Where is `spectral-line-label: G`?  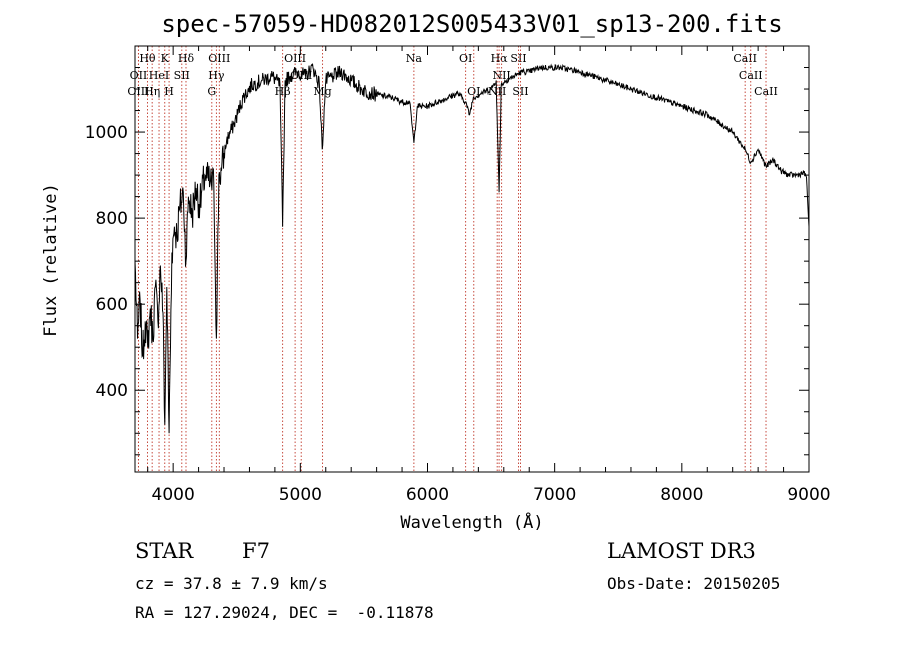 spectral-line-label: G is located at coordinates (211, 91).